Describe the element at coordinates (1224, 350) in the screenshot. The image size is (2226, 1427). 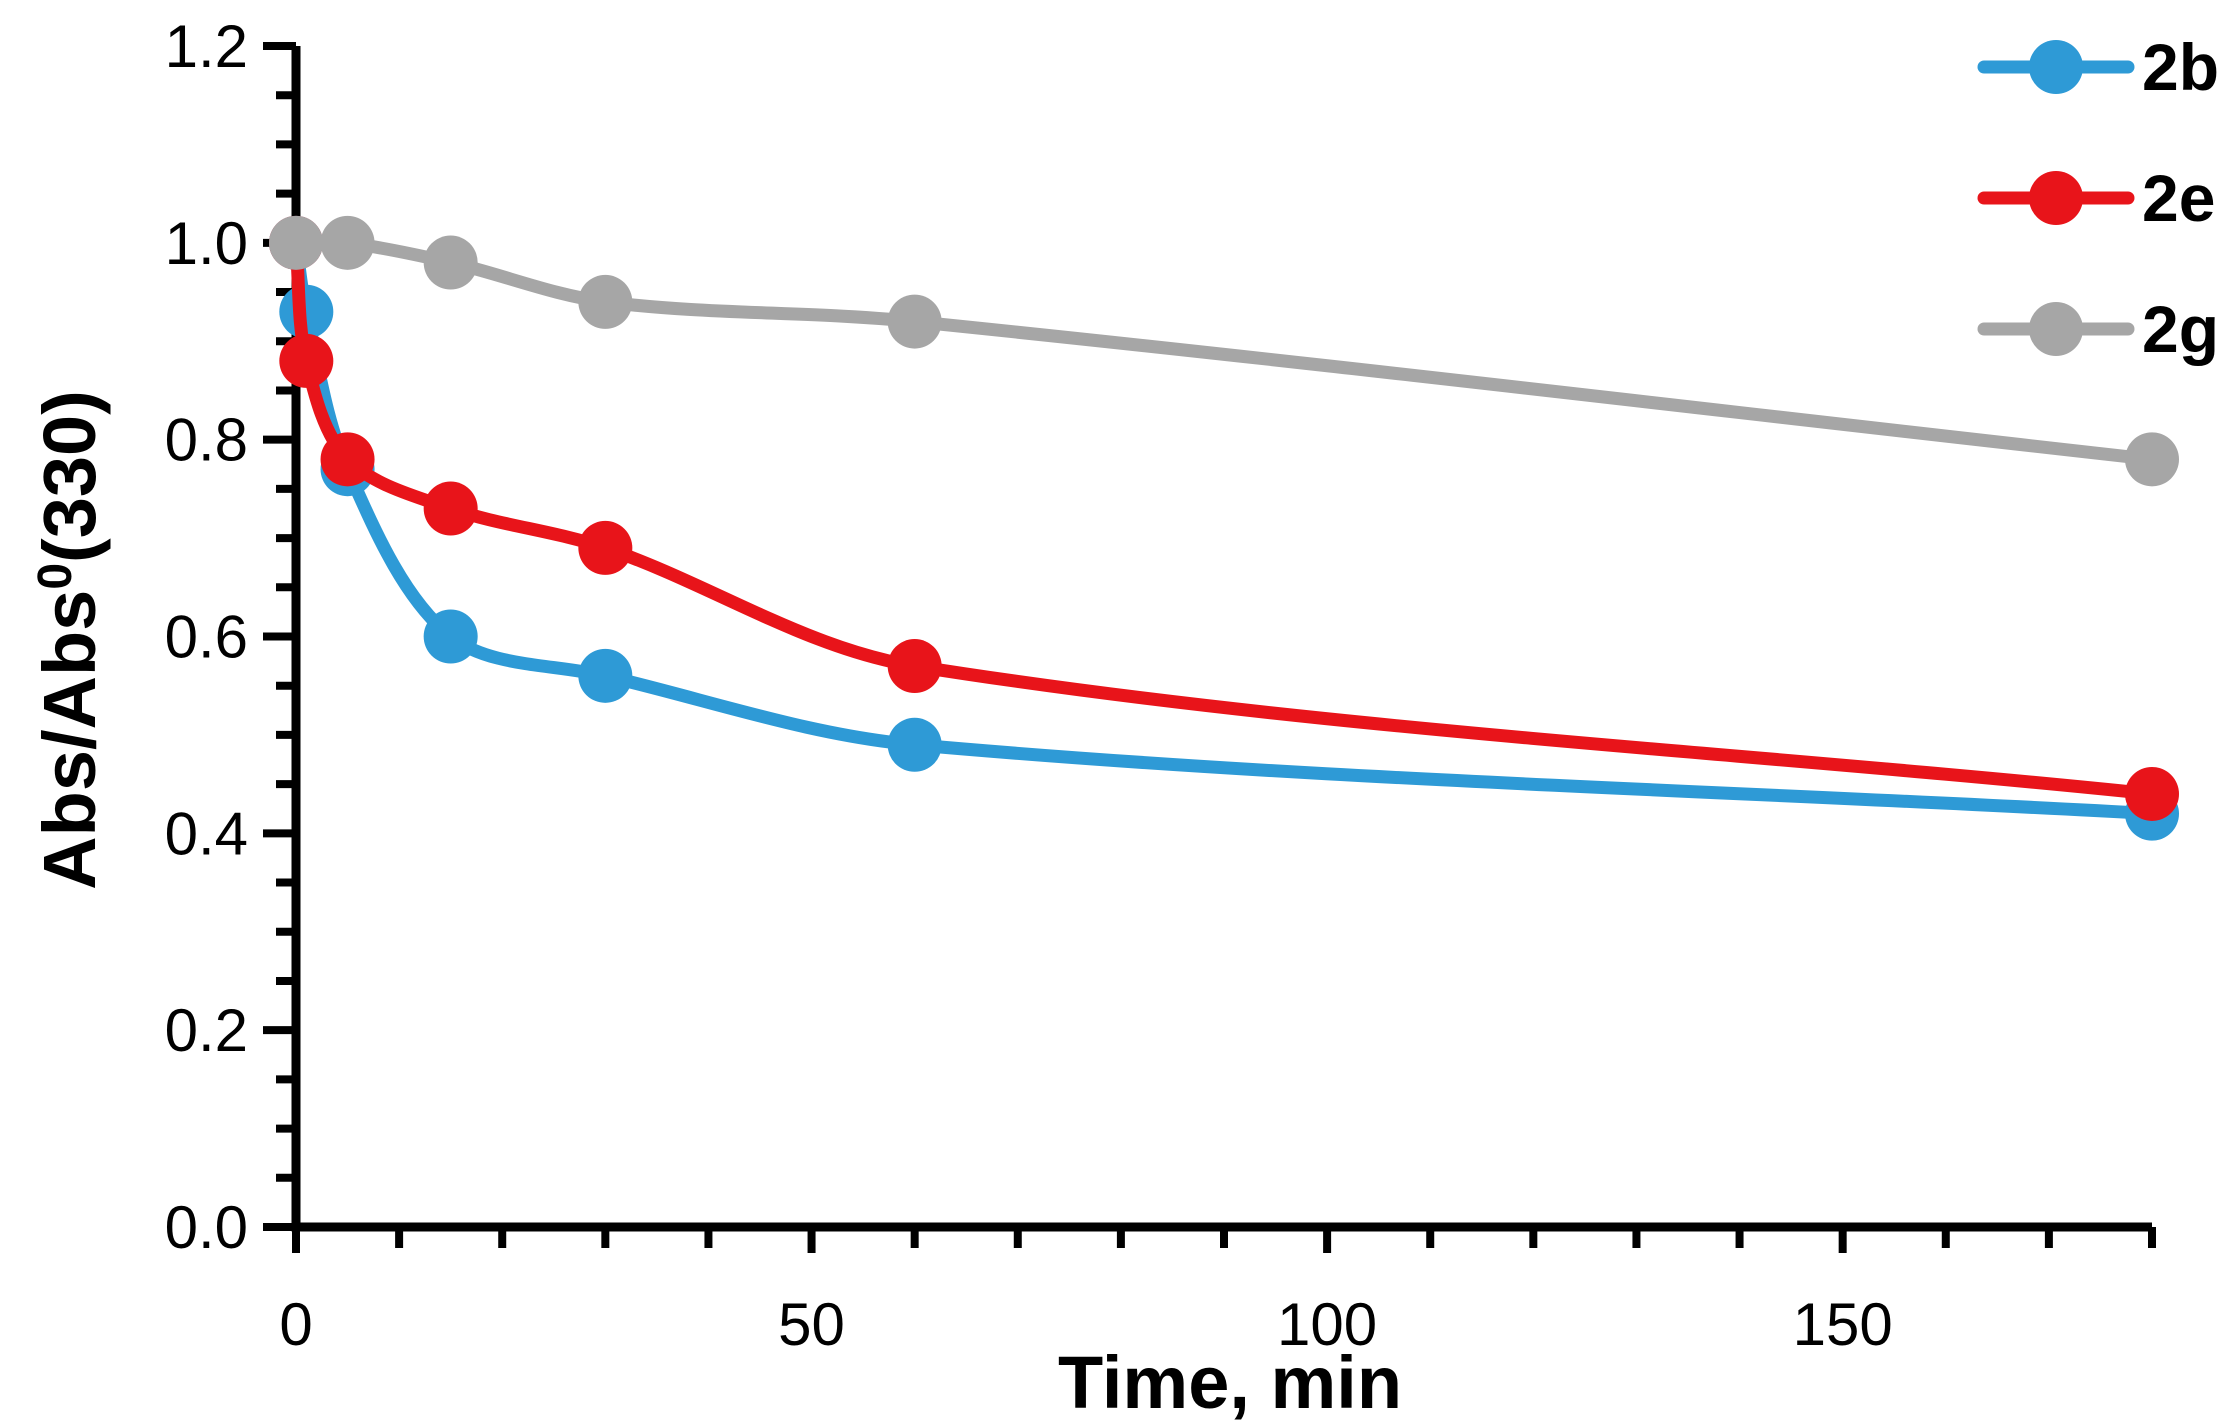
I see `series-line-2g` at that location.